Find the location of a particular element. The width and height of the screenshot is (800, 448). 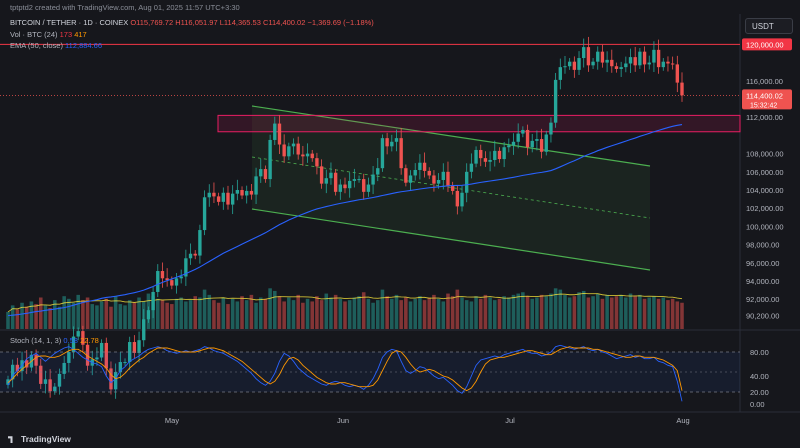

volume-label: Vol · BTC (24) is located at coordinates (34, 34).